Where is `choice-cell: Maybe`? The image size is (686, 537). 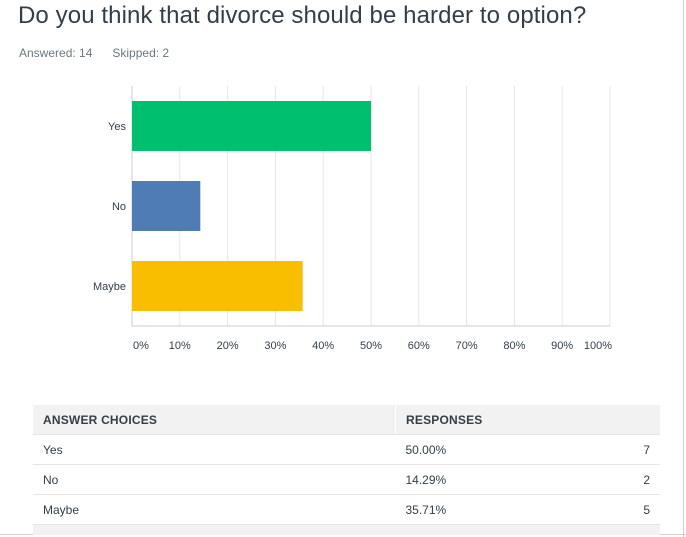
choice-cell: Maybe is located at coordinates (214, 509).